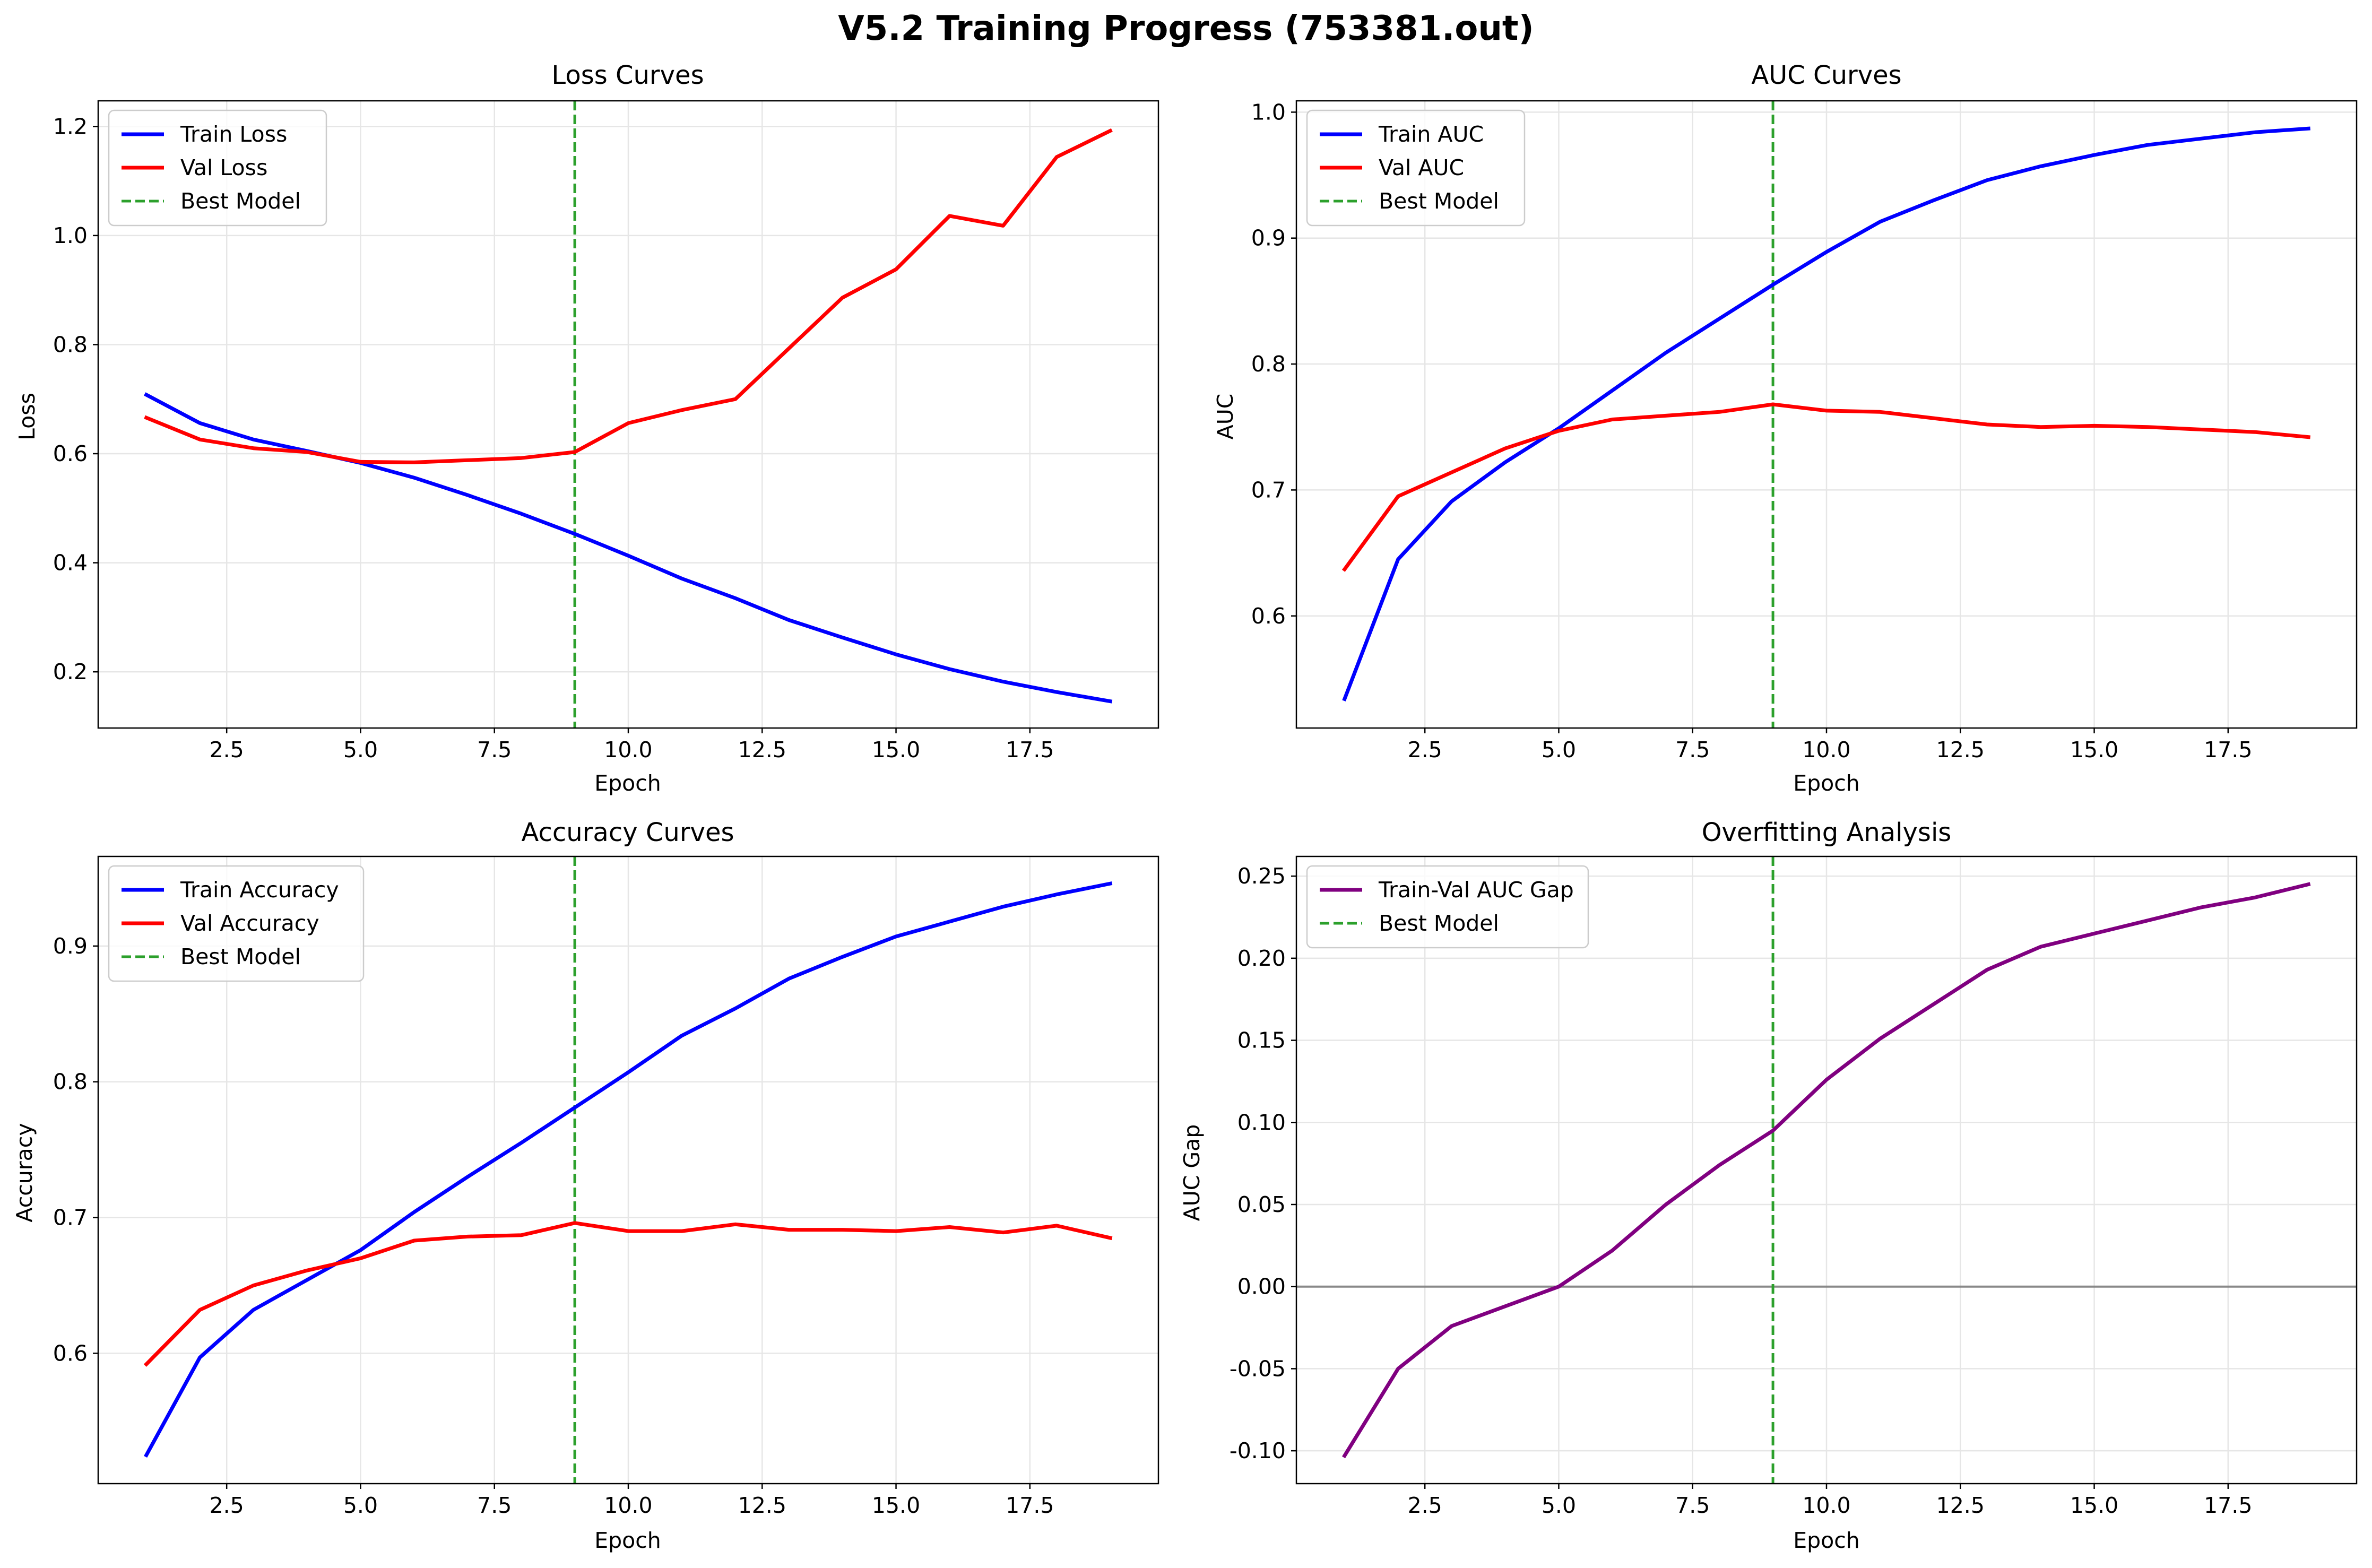  Describe the element at coordinates (1827, 832) in the screenshot. I see `panel-title: Overfitting Analysis` at that location.